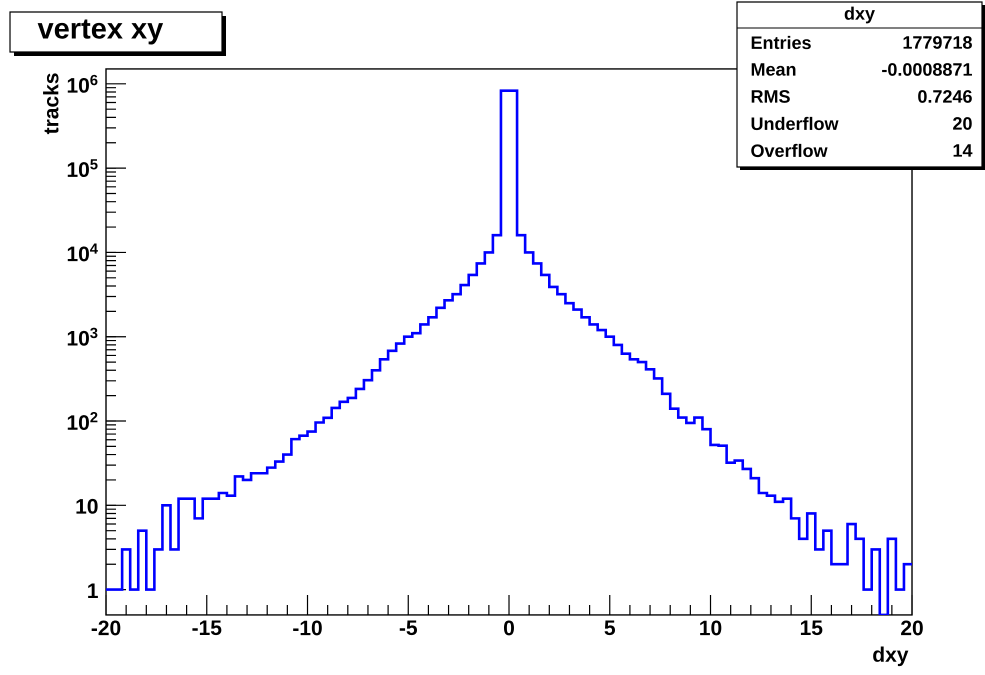 The width and height of the screenshot is (985, 675). I want to click on x-tick-label: 15, so click(811, 628).